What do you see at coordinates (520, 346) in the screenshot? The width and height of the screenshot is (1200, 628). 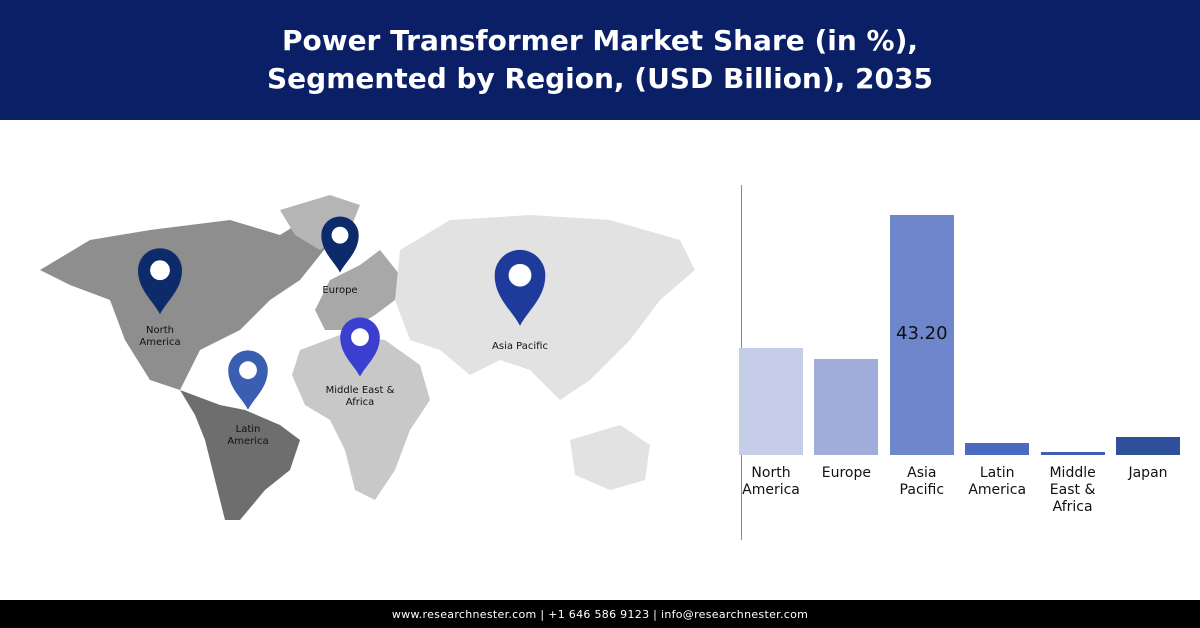 I see `pin-label: Asia Pacific` at bounding box center [520, 346].